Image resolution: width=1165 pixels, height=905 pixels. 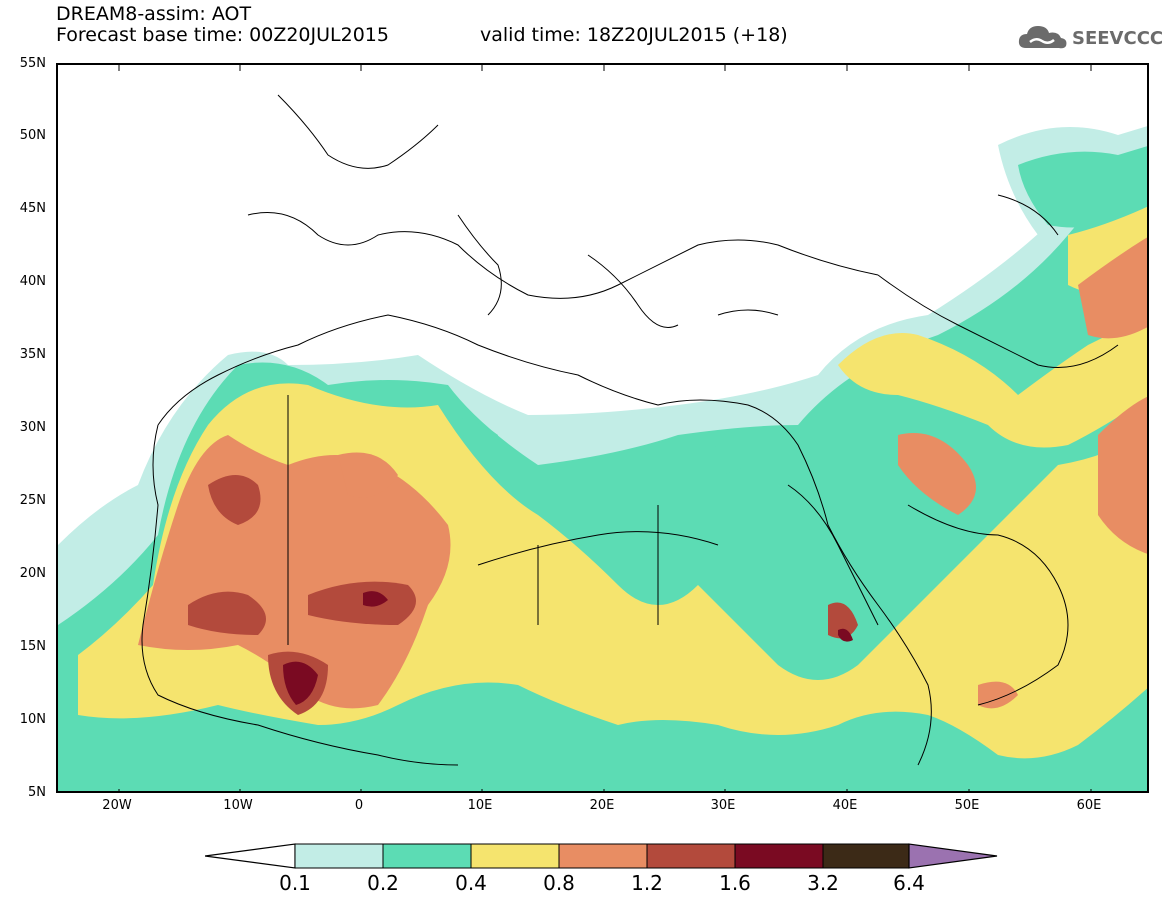 I want to click on lat-label: 40N, so click(x=32, y=281).